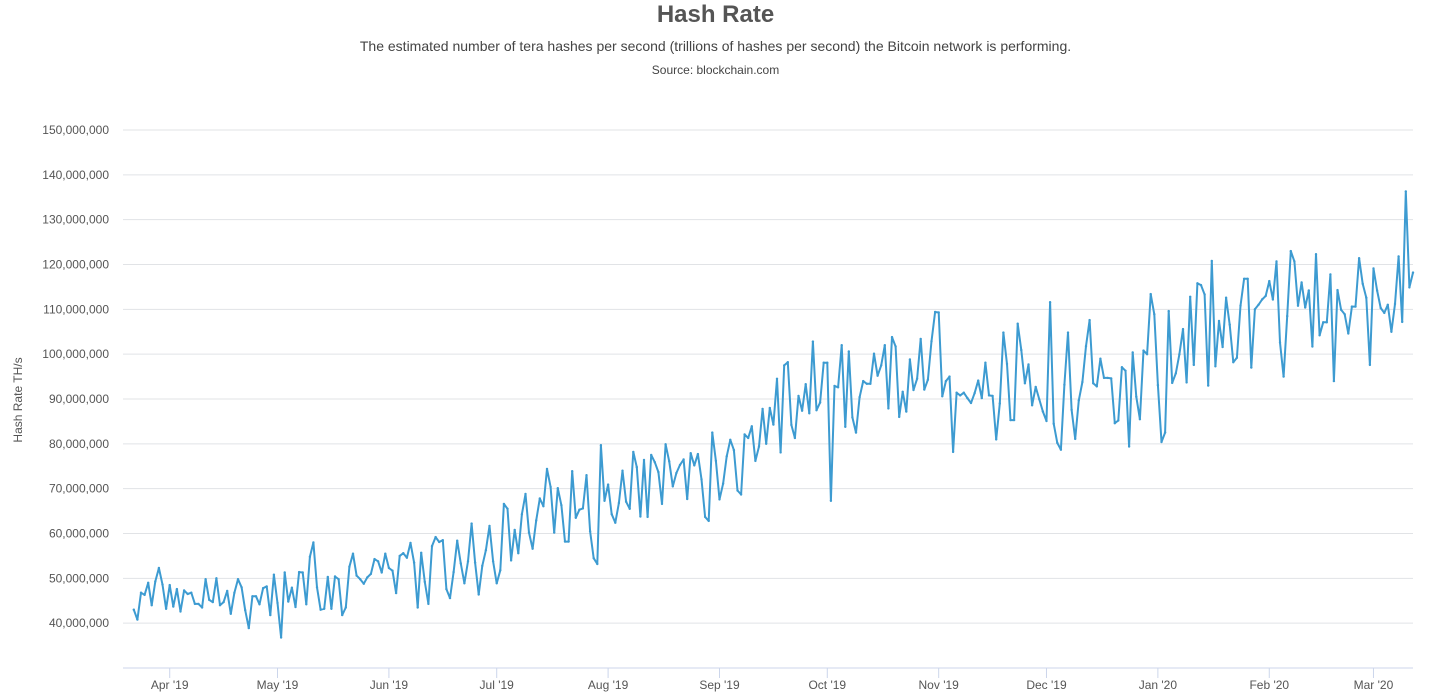 Image resolution: width=1431 pixels, height=695 pixels. I want to click on x-tick-label: May '19, so click(278, 685).